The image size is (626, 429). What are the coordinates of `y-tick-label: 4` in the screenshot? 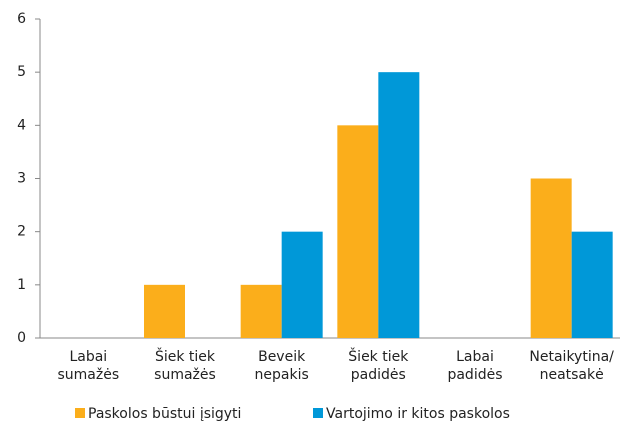 It's located at (21, 125).